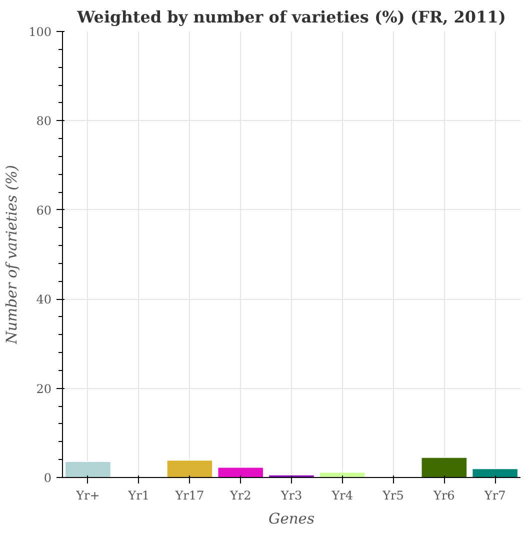 The width and height of the screenshot is (530, 534). Describe the element at coordinates (443, 495) in the screenshot. I see `x-tick-label: Yr6` at that location.